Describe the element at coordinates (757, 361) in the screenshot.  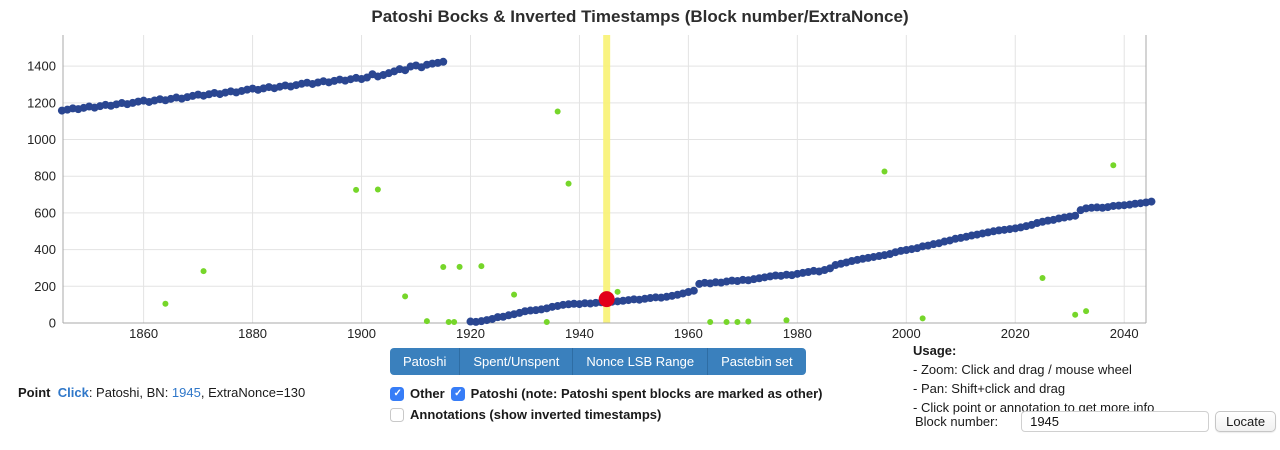
I see `pastebin-set-button: Pastebin set` at that location.